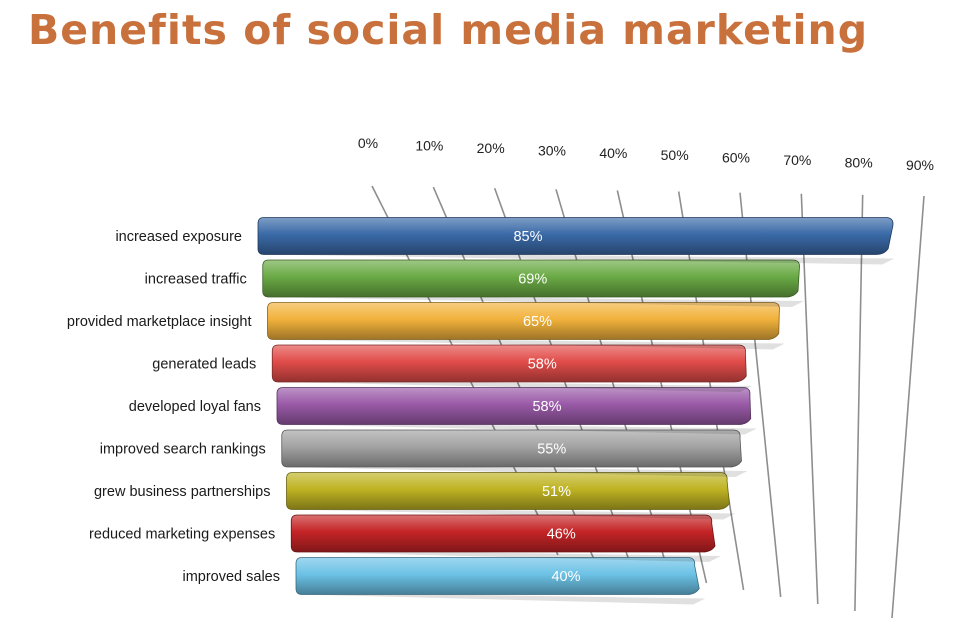  I want to click on bar-developed-loyal-fans: 58%, so click(516, 411).